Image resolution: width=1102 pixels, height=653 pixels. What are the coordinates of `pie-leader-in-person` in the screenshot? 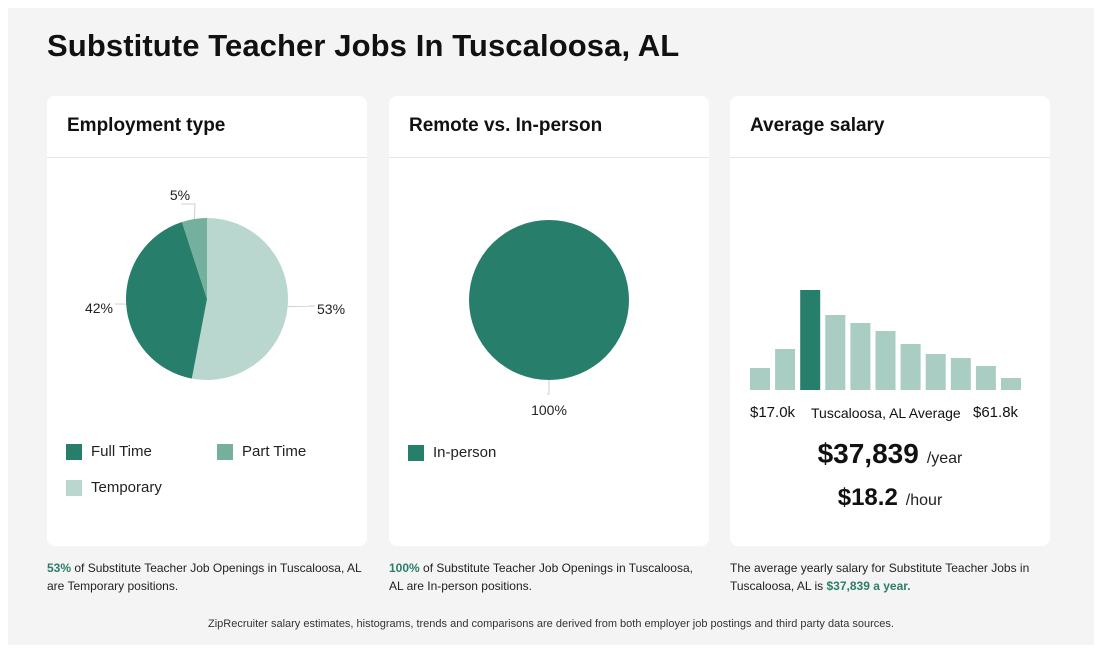 It's located at (548, 387).